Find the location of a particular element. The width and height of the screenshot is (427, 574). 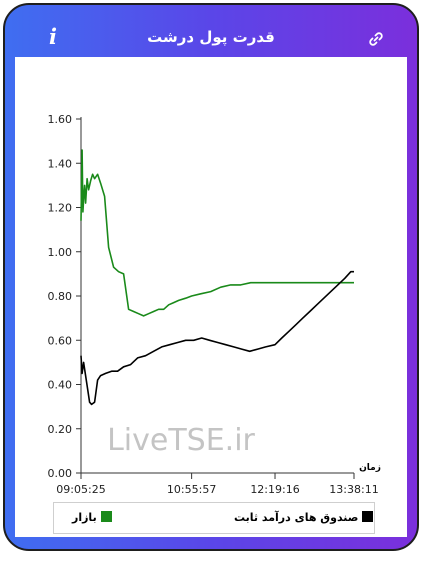

legend-item-market: بازار is located at coordinates (92, 517).